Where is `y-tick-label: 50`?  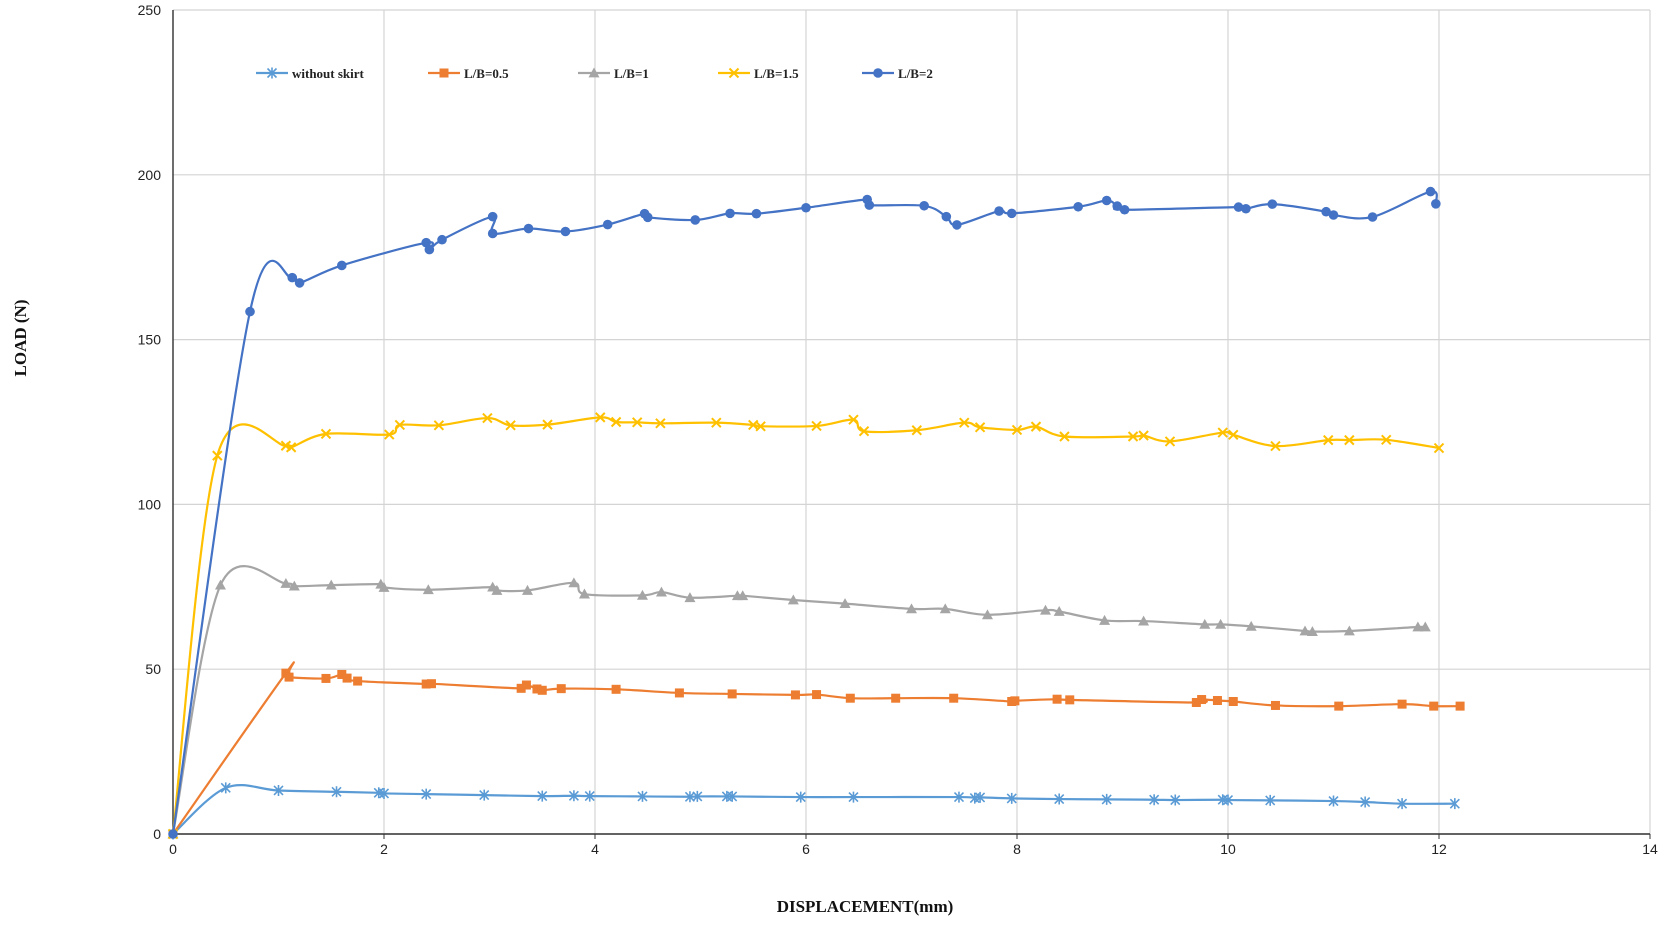 y-tick-label: 50 is located at coordinates (153, 669).